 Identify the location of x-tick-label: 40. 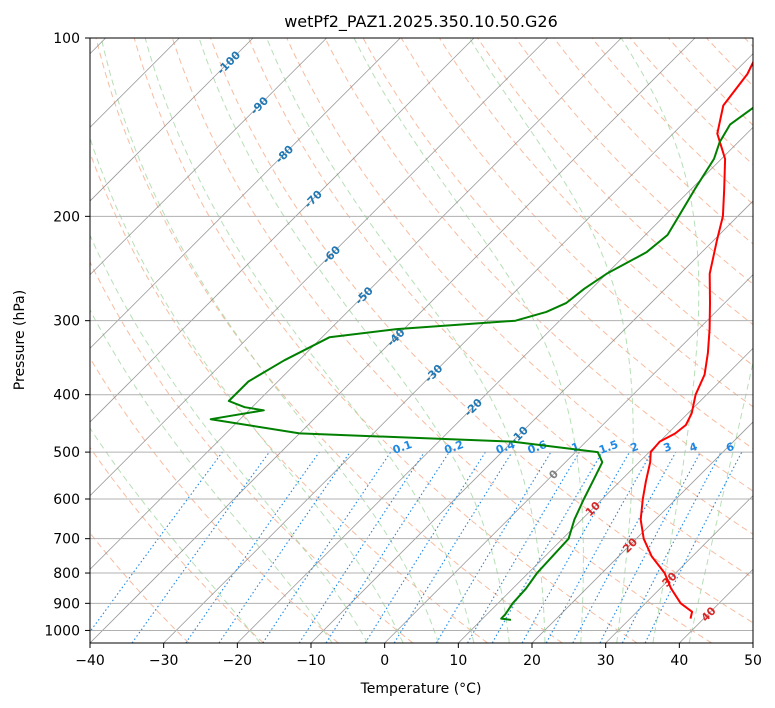
(679, 661).